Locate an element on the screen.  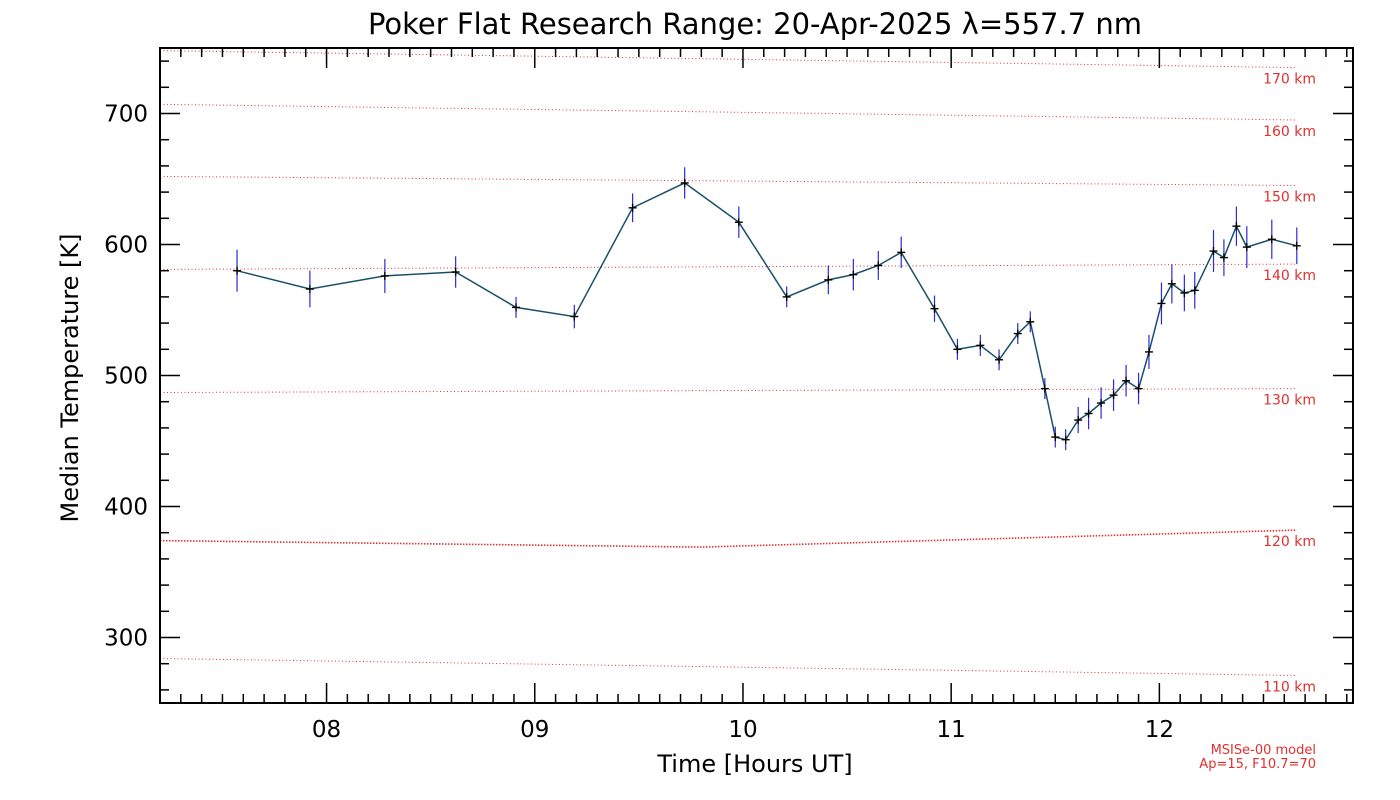
y-tick-label: 400 is located at coordinates (126, 508).